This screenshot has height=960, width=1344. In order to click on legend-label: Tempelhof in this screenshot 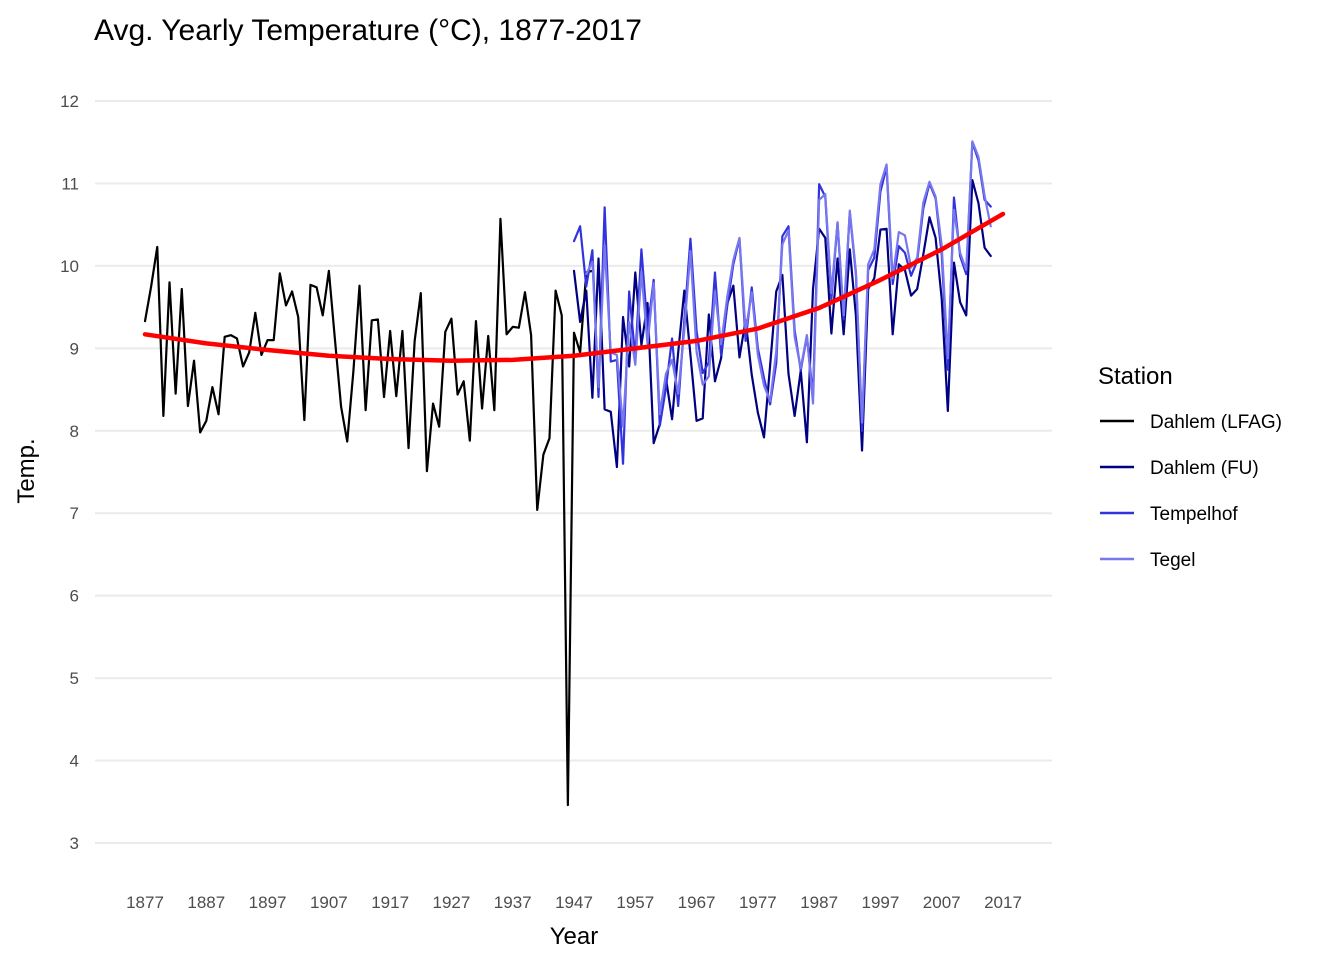, I will do `click(1194, 514)`.